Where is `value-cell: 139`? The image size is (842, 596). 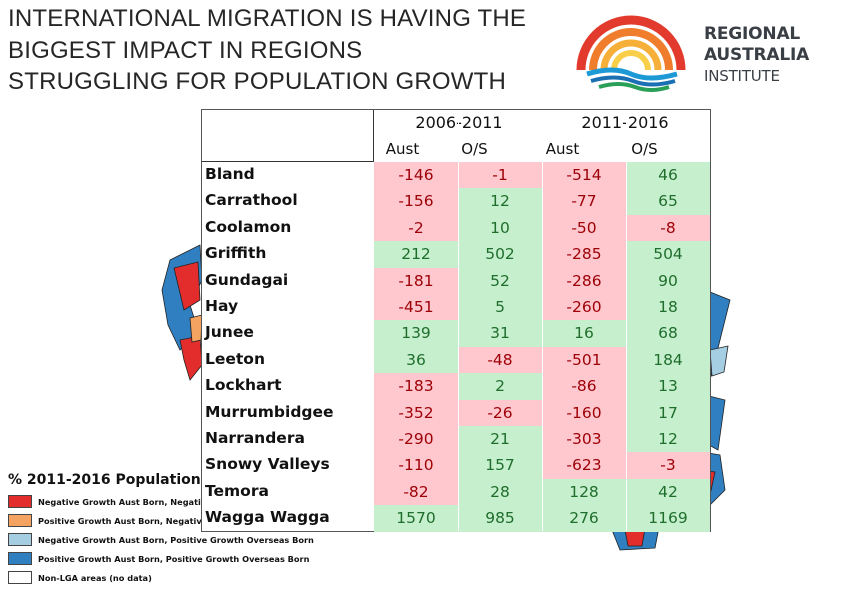 value-cell: 139 is located at coordinates (416, 333).